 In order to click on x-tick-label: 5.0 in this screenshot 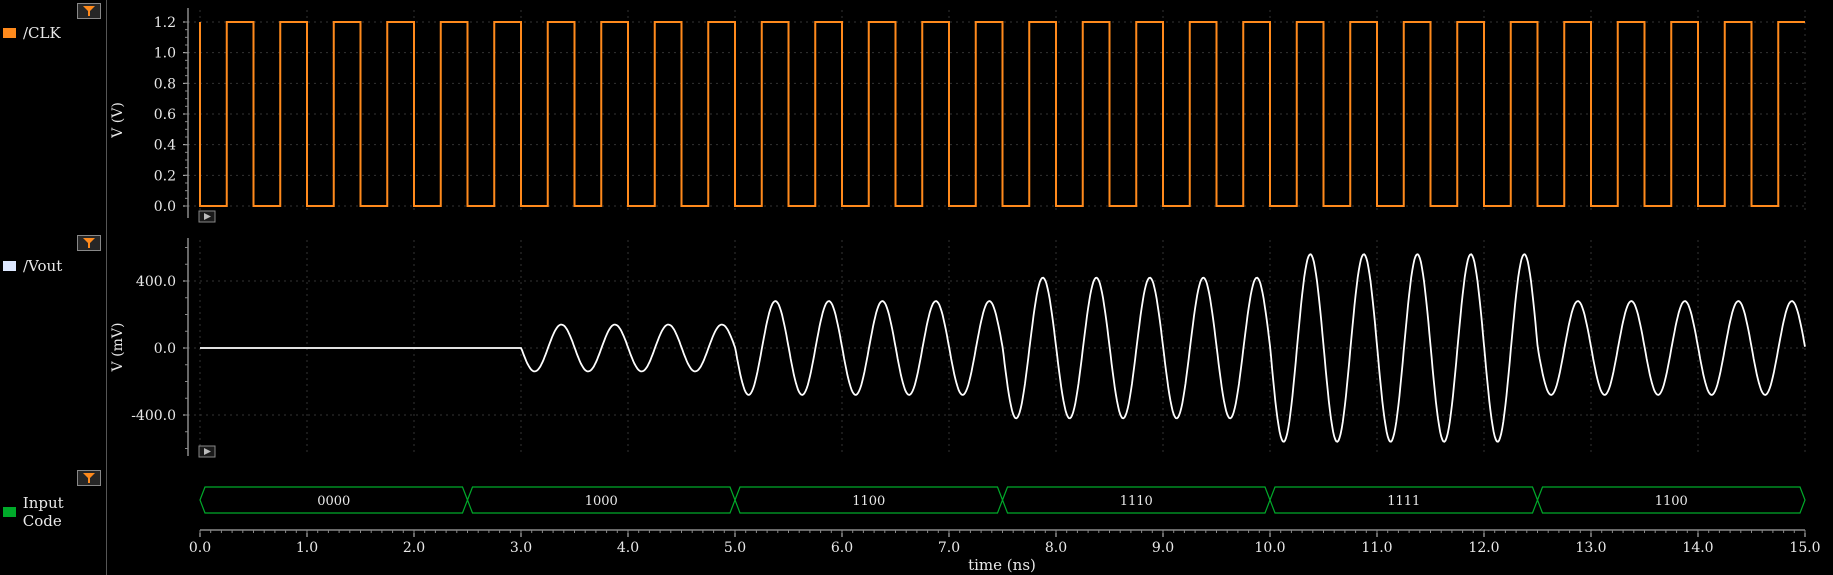, I will do `click(735, 548)`.